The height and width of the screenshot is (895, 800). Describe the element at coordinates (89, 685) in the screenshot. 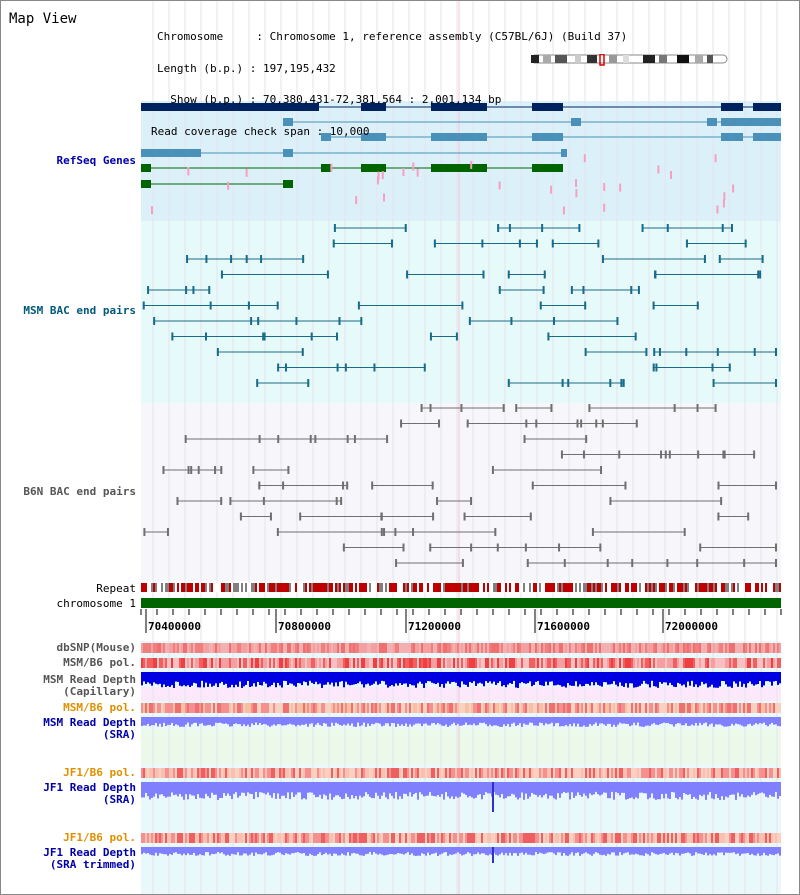

I see `track-label-msm-depth-capillary: MSM Read Depth (Capillary)` at that location.